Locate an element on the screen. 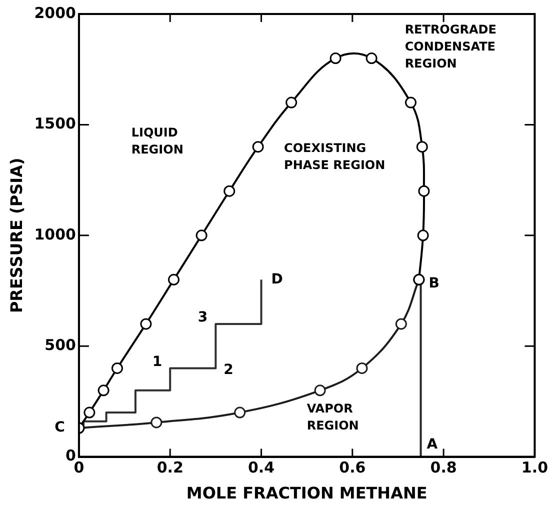 The image size is (551, 512). annotation: 1 is located at coordinates (157, 362).